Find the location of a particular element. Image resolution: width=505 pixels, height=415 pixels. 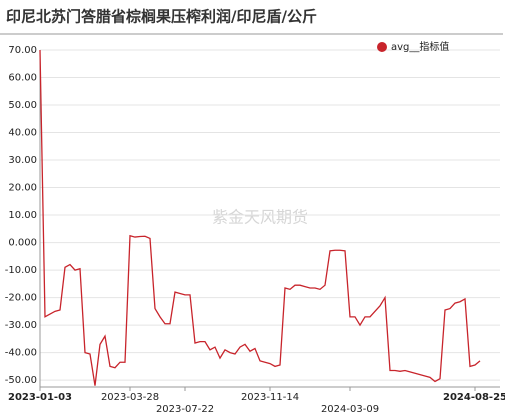

x-tick-label: 2023-03-28 is located at coordinates (130, 397).